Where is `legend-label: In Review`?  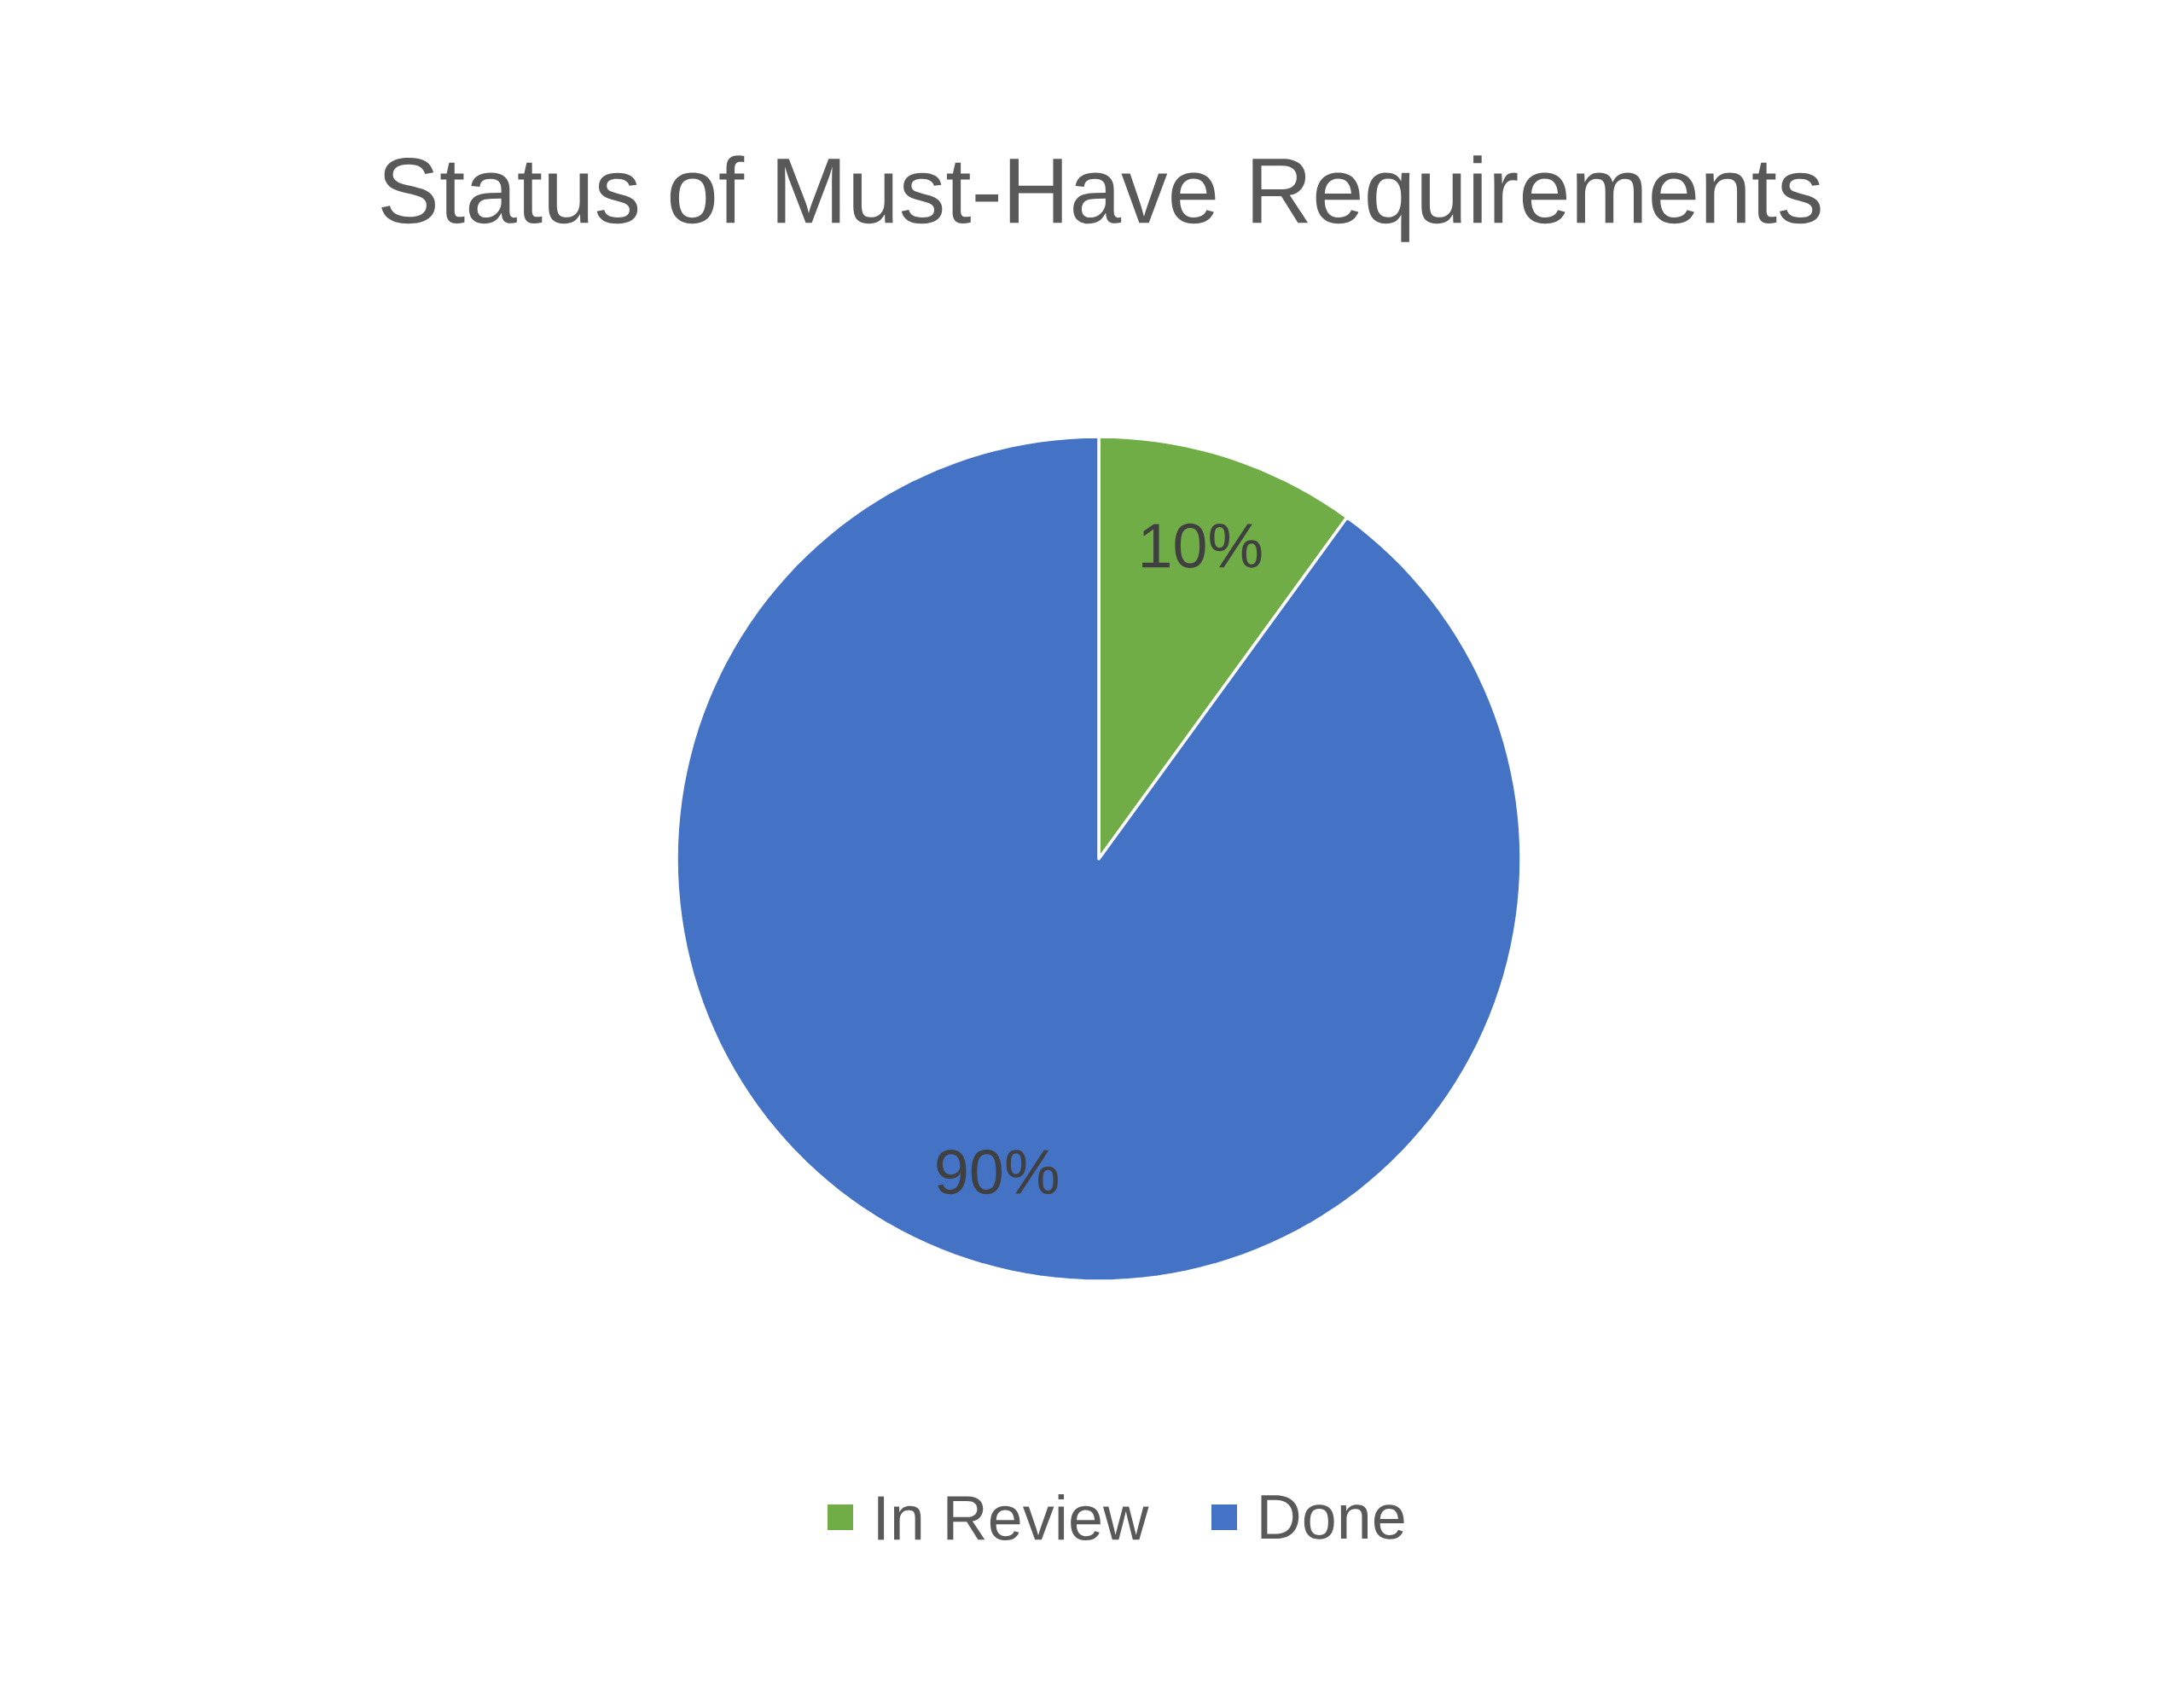
legend-label: In Review is located at coordinates (1013, 1517).